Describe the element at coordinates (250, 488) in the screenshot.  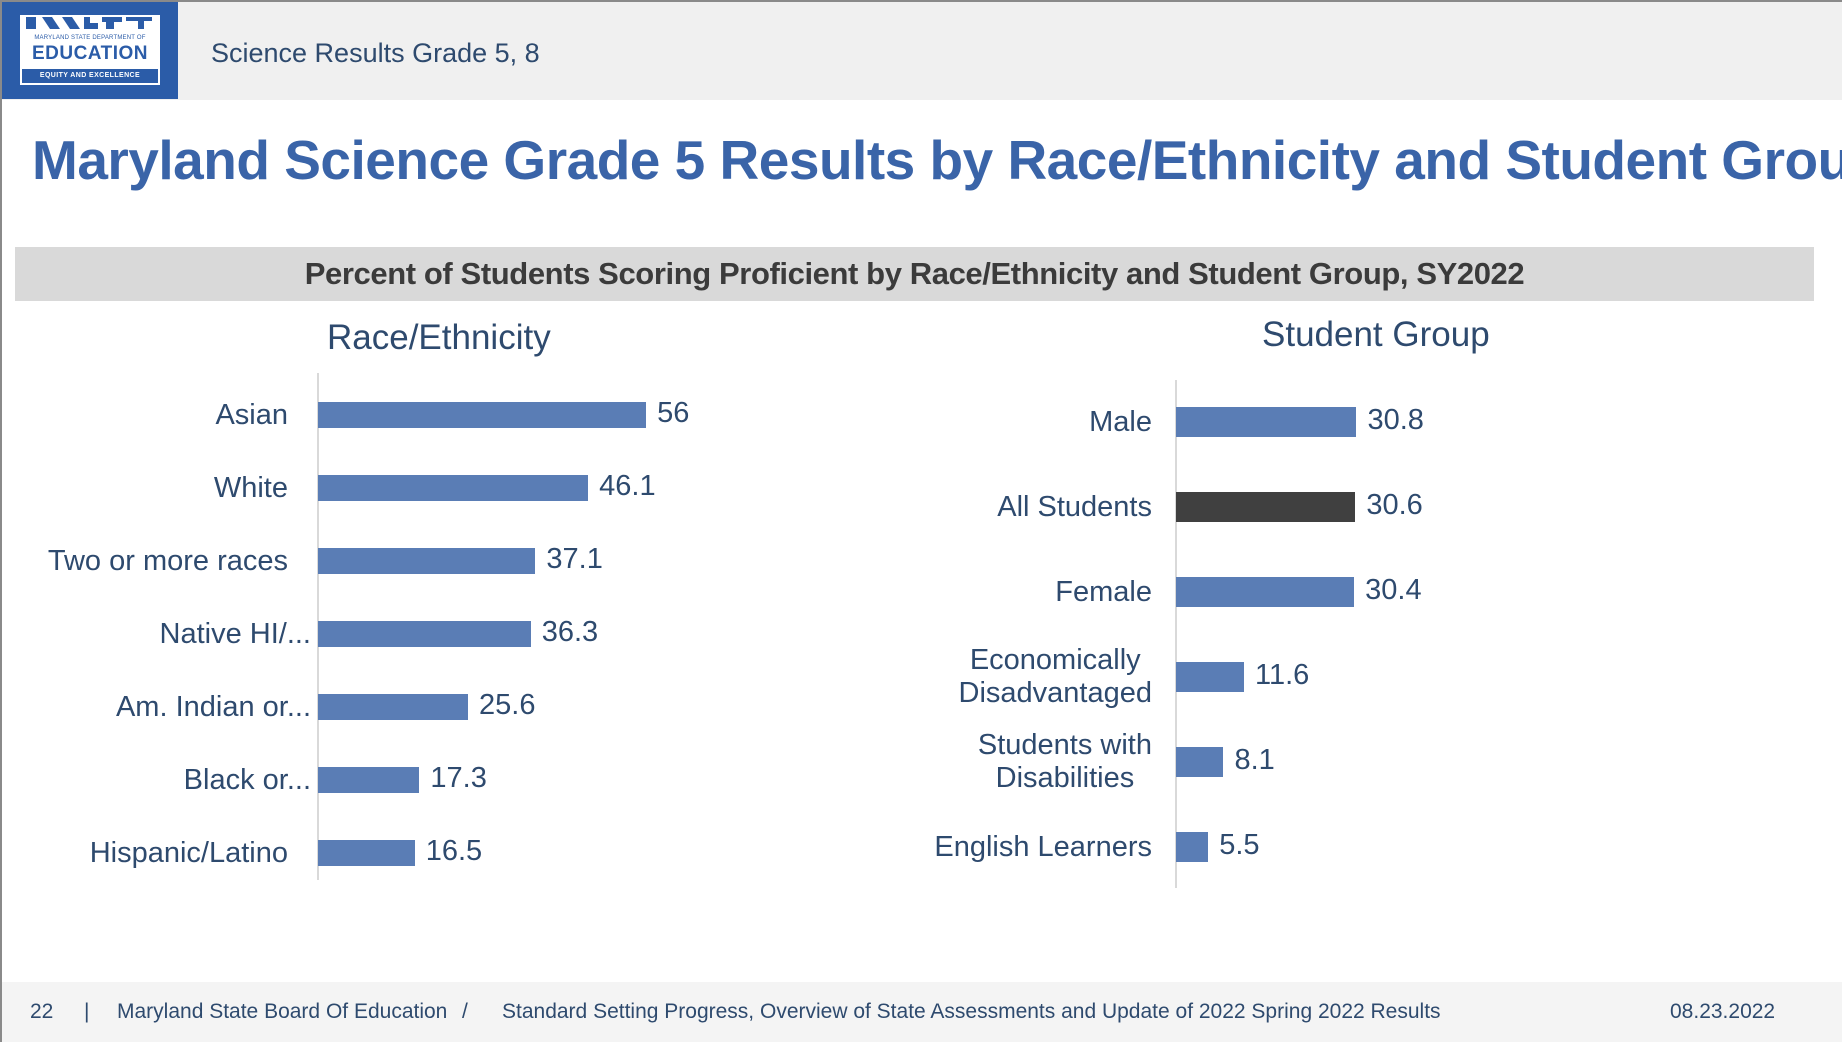
I see `category-label-white: White` at that location.